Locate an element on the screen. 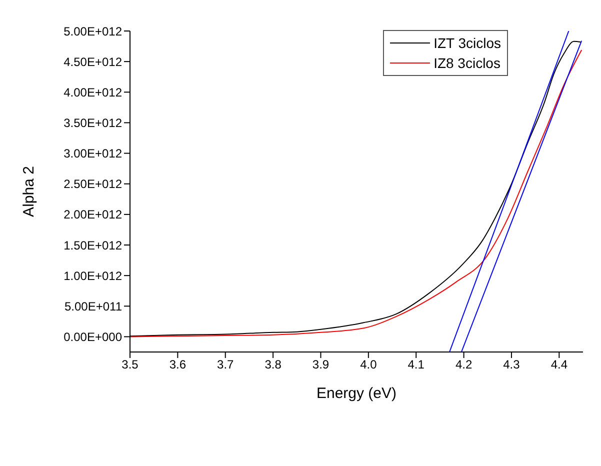 This screenshot has height=466, width=601. y-tick-label: 3.00E+012 is located at coordinates (93, 153).